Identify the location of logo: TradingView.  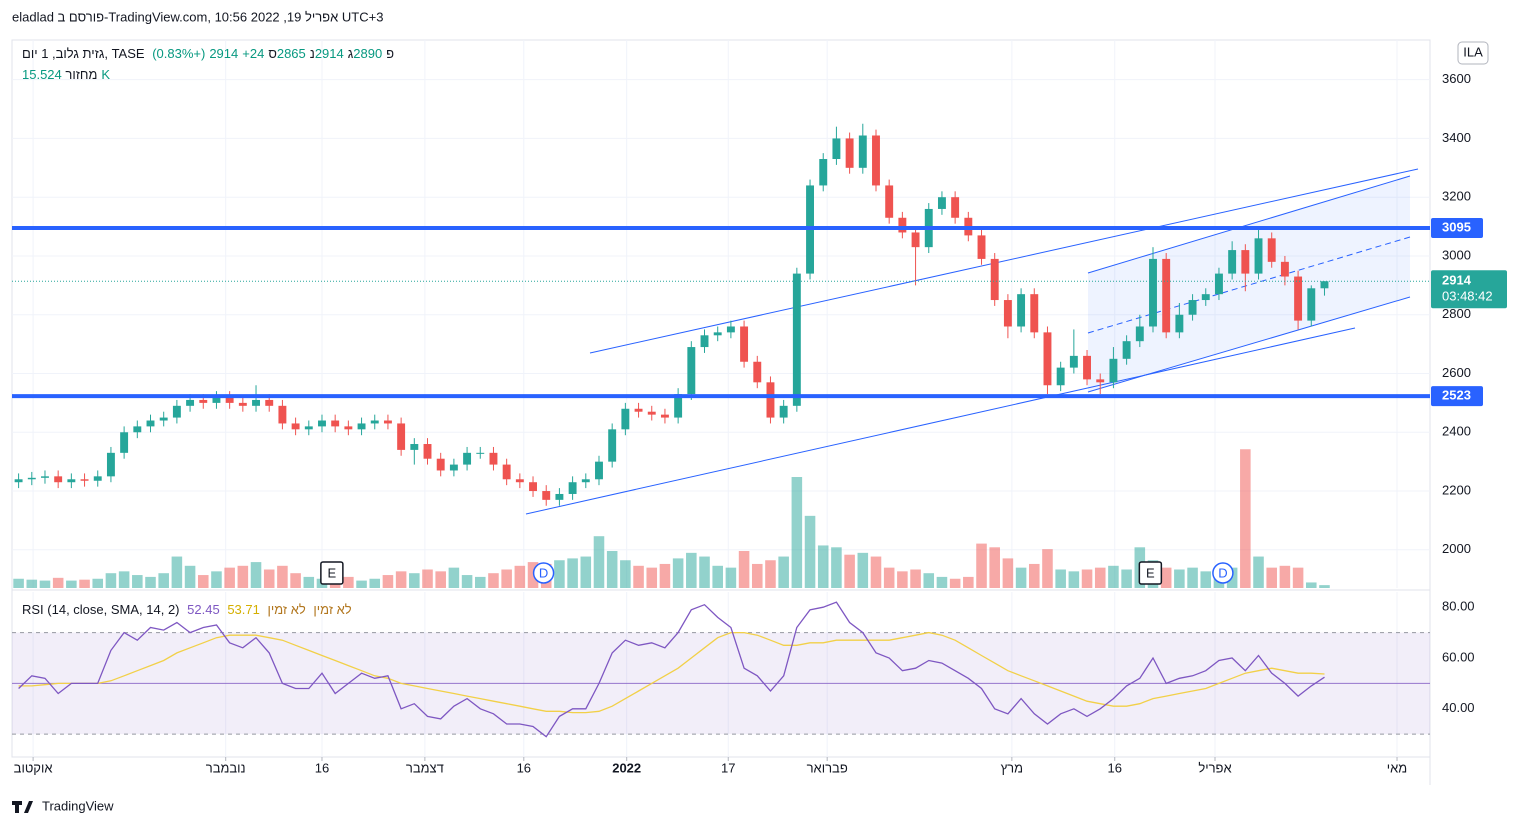
(63, 805).